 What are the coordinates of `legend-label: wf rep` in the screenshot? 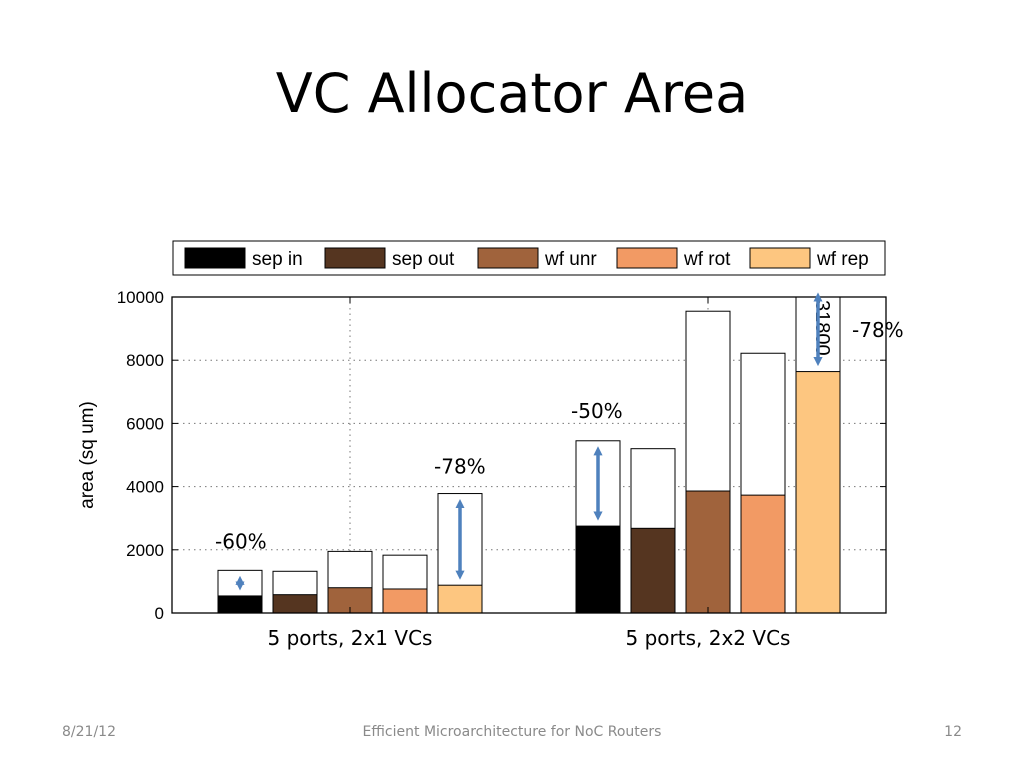 It's located at (842, 259).